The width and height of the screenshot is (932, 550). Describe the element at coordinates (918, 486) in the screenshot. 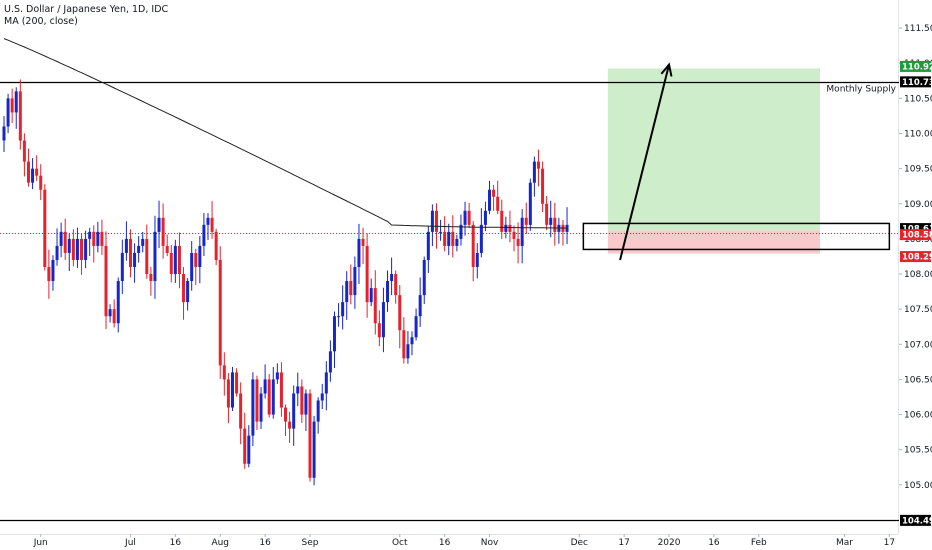

I see `y-tick-label: 105.000` at that location.